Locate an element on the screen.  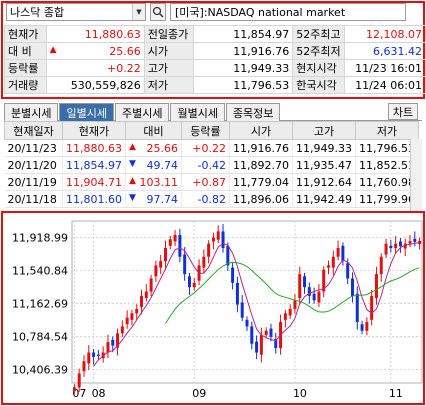
column-header: 시가 is located at coordinates (260, 130).